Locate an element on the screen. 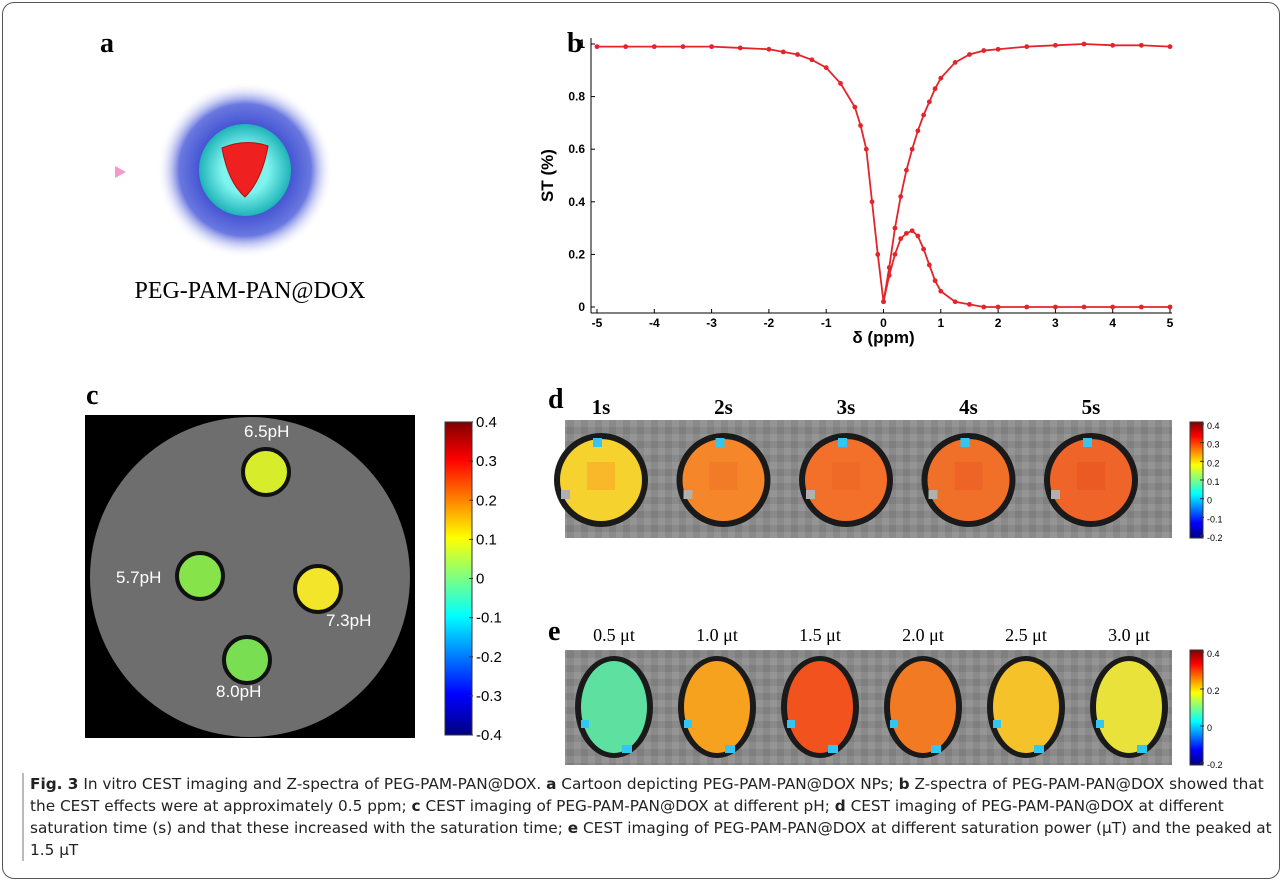 The height and width of the screenshot is (883, 1284). image-title: 2.5 μt is located at coordinates (1026, 635).